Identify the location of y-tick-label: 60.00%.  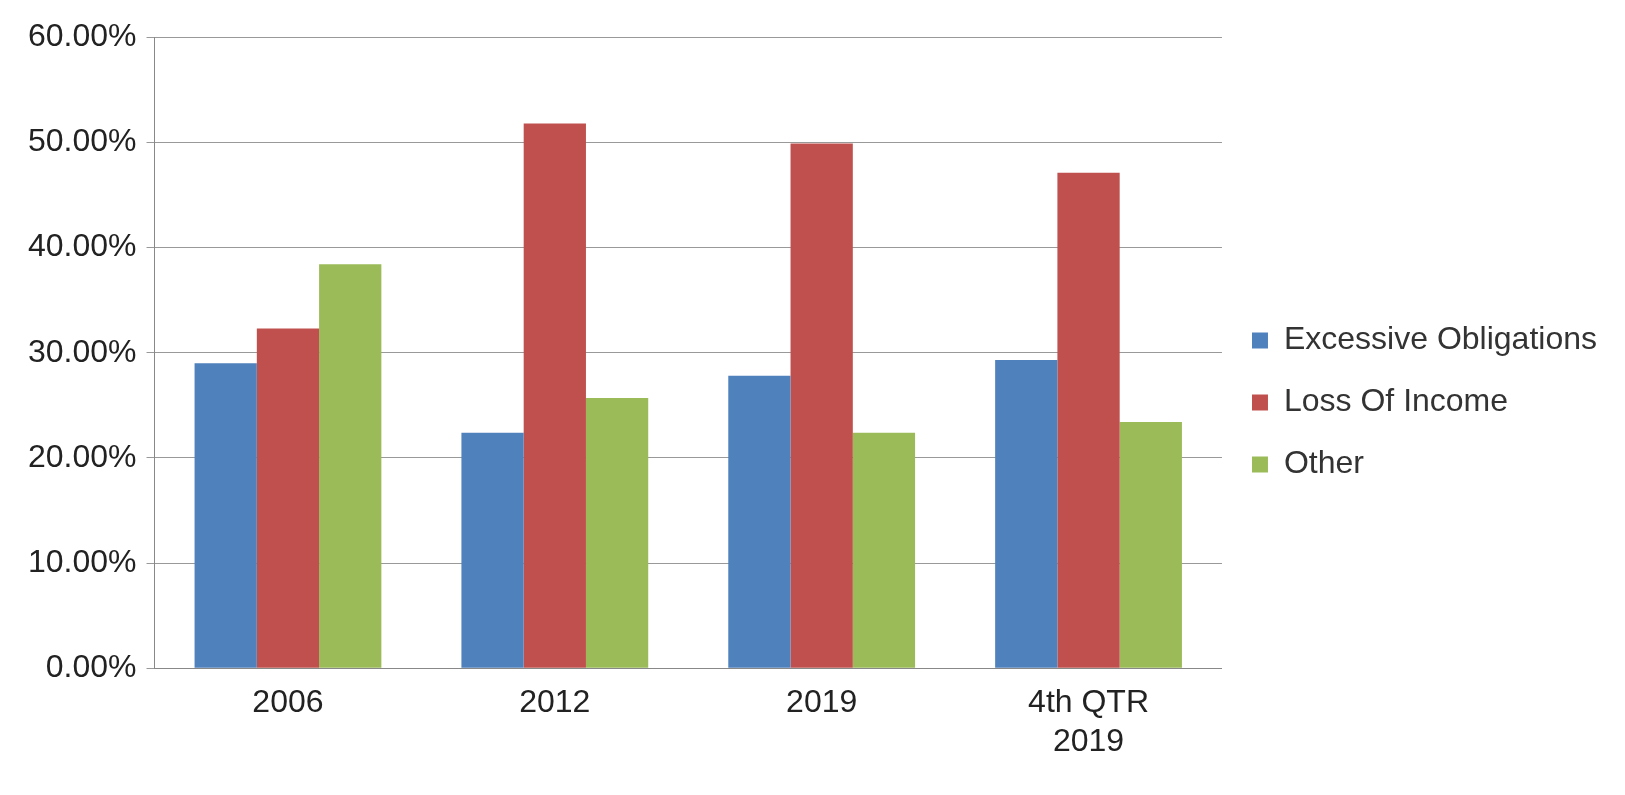
(82, 35).